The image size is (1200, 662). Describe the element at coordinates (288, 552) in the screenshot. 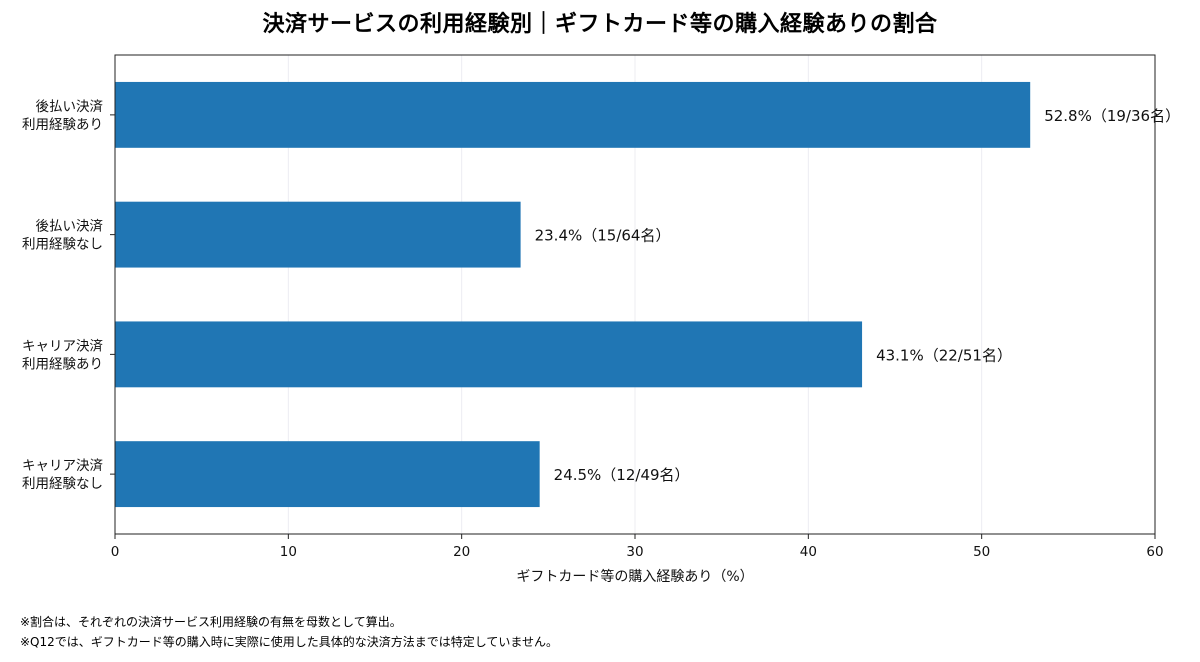

I see `x-tick-label: 10` at that location.